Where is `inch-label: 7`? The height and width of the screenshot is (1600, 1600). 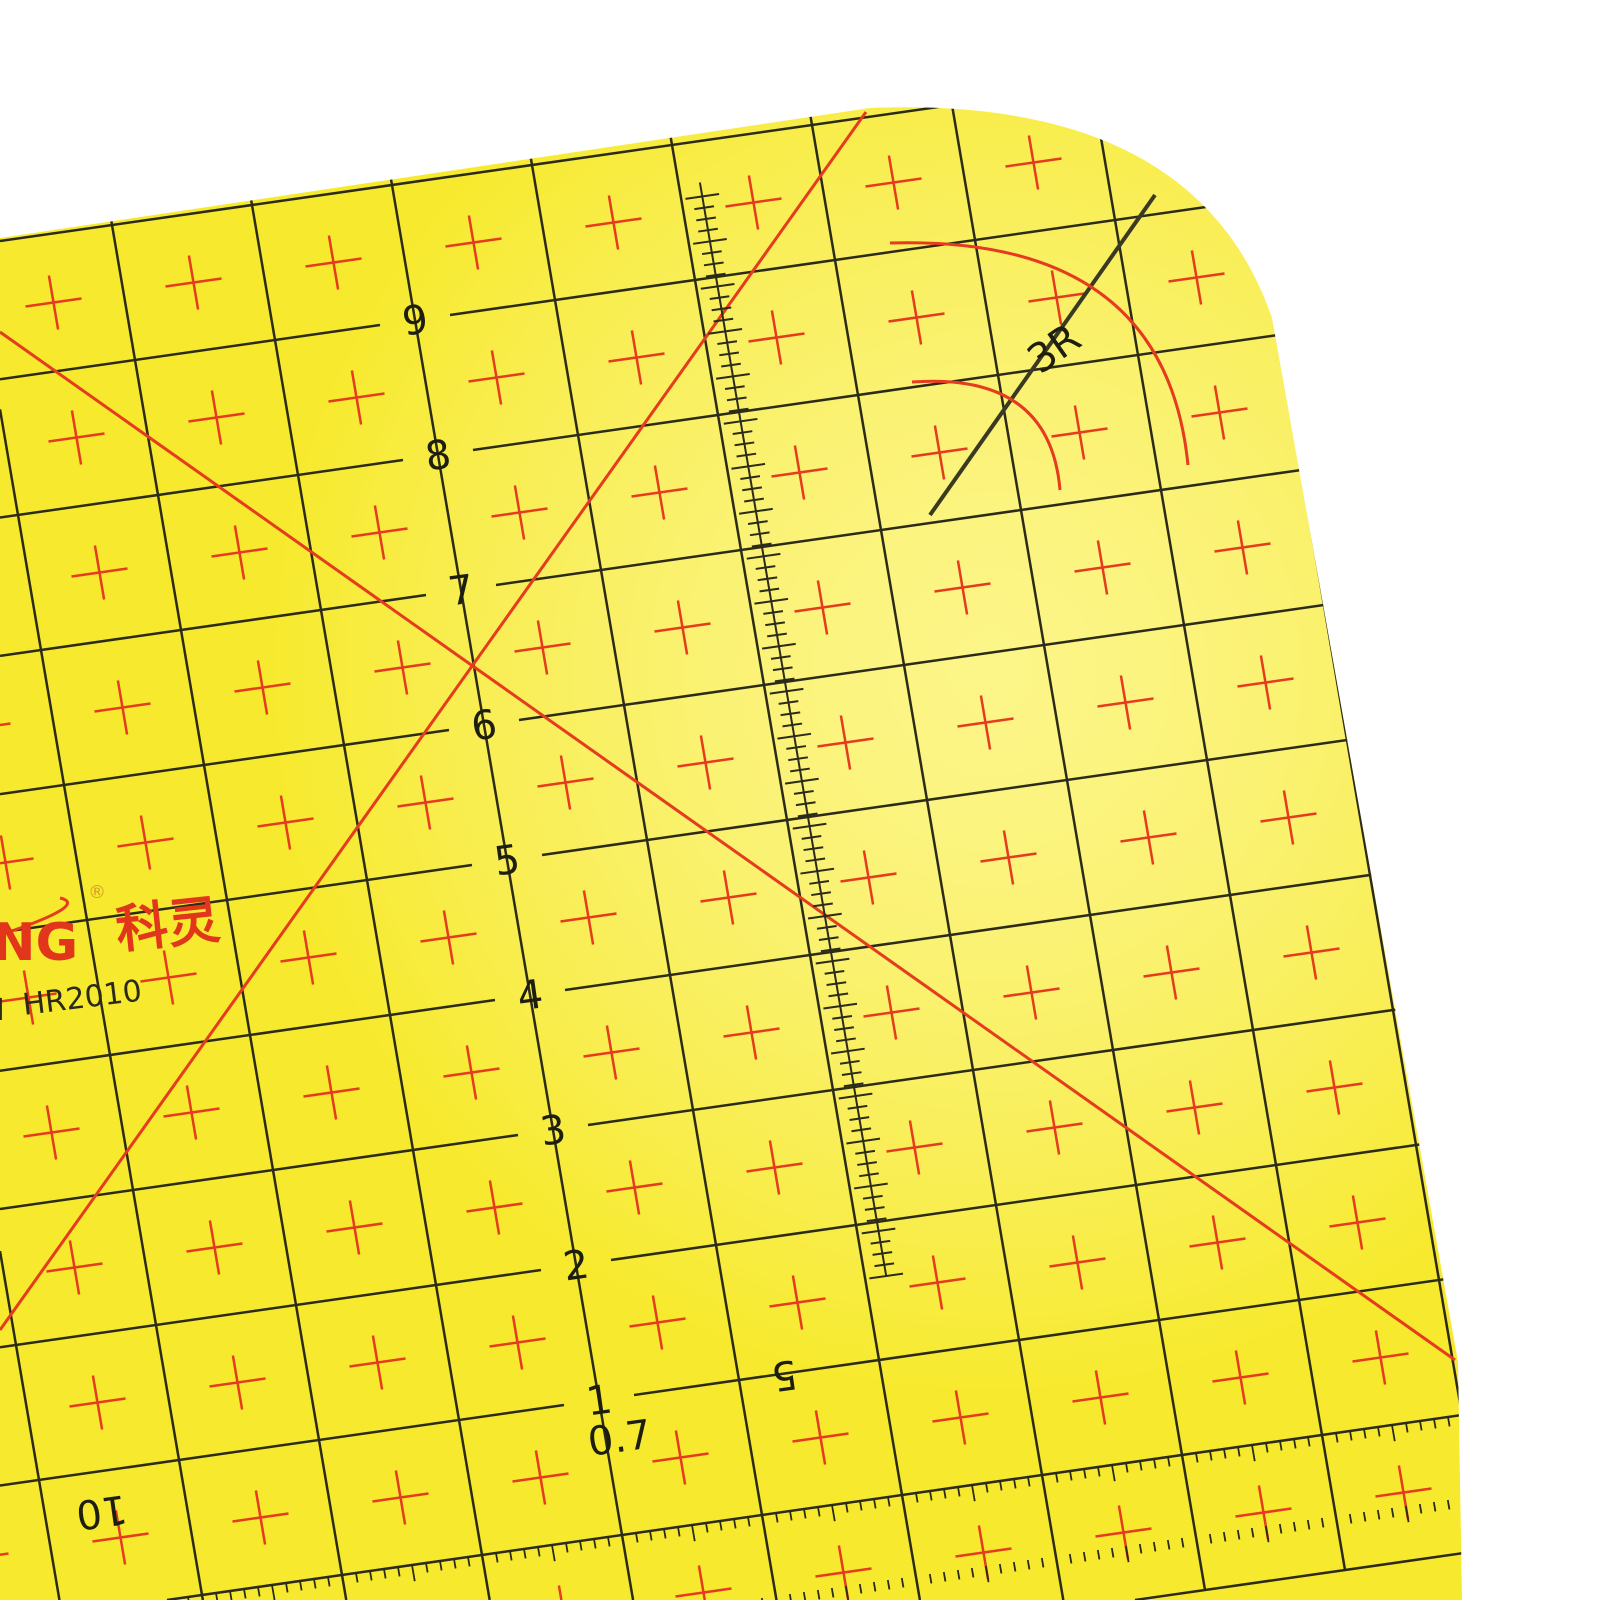 inch-label: 7 is located at coordinates (461, 590).